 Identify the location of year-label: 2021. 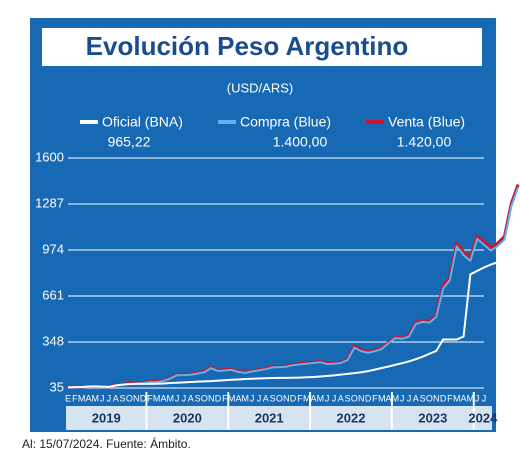
(269, 417).